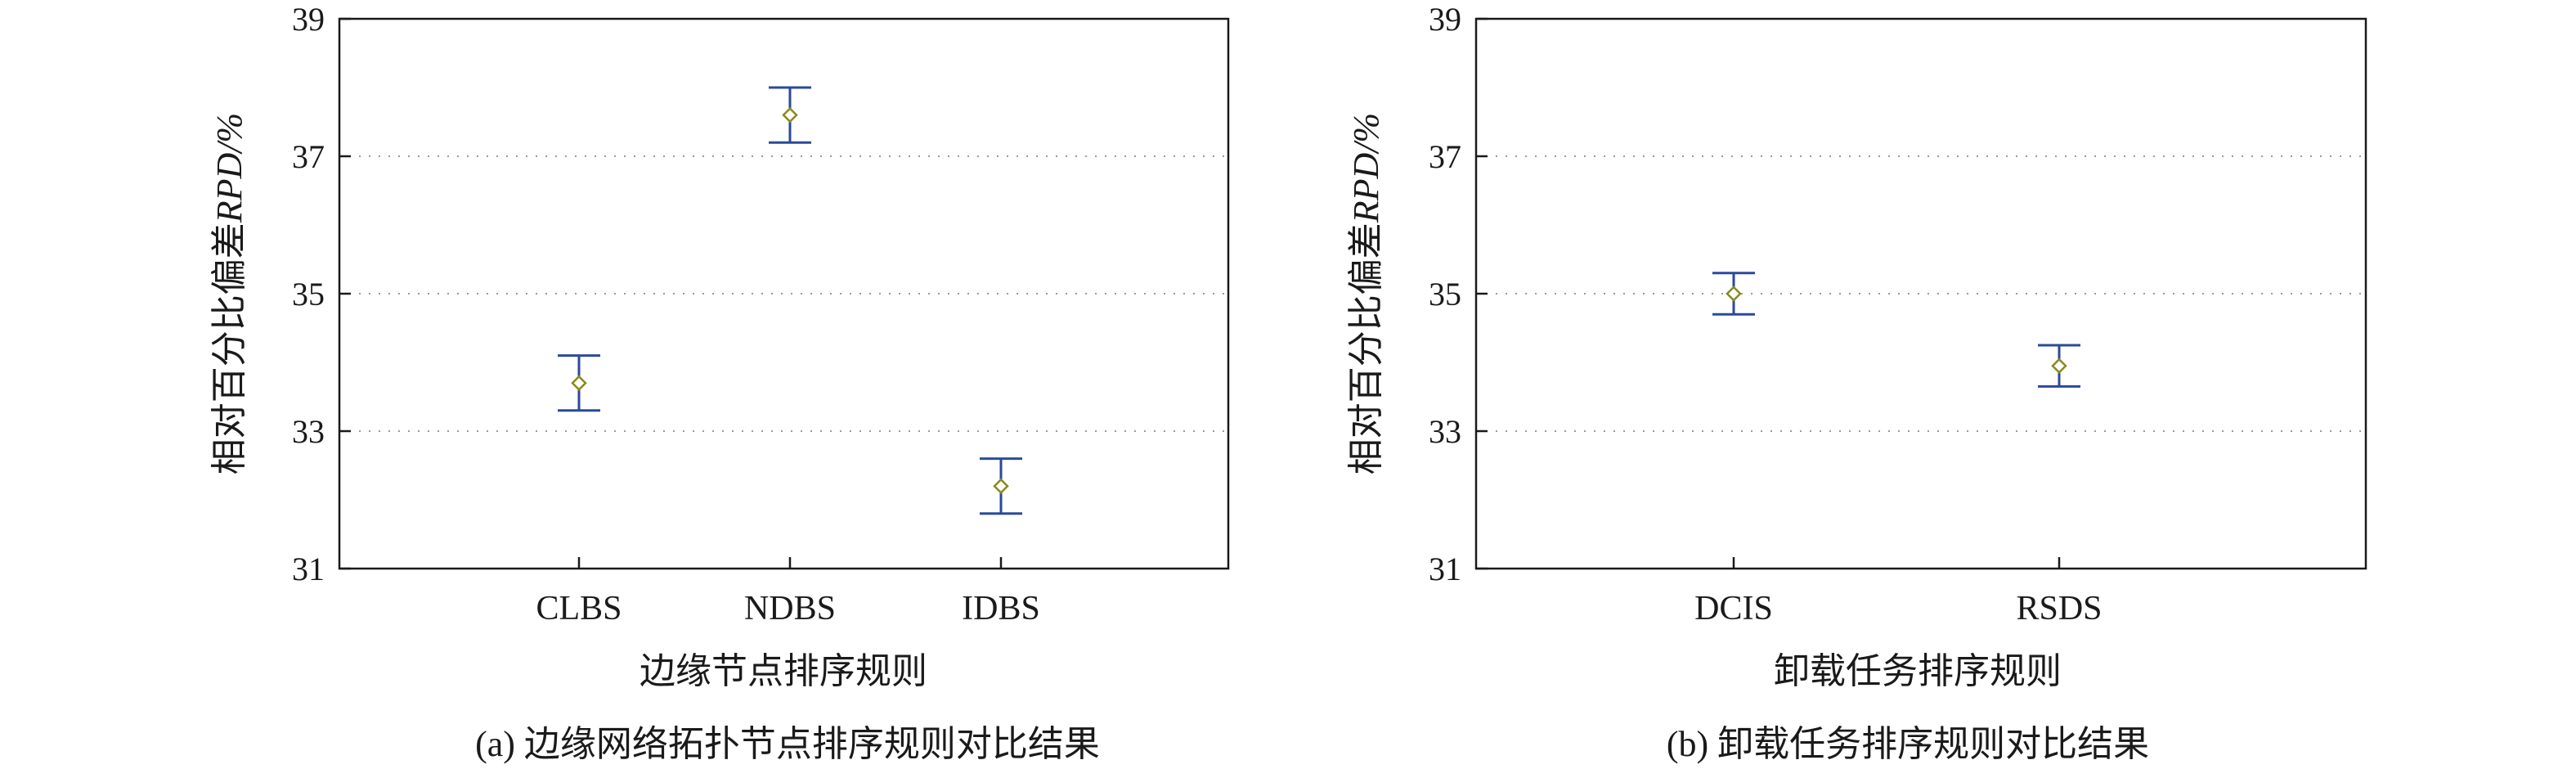 This screenshot has width=2576, height=778. I want to click on mean-marker-dcis, so click(1734, 294).